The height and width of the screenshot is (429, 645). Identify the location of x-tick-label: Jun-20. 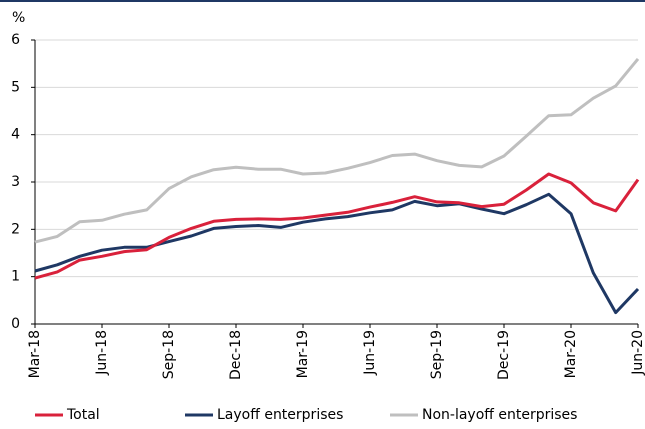
(637, 353).